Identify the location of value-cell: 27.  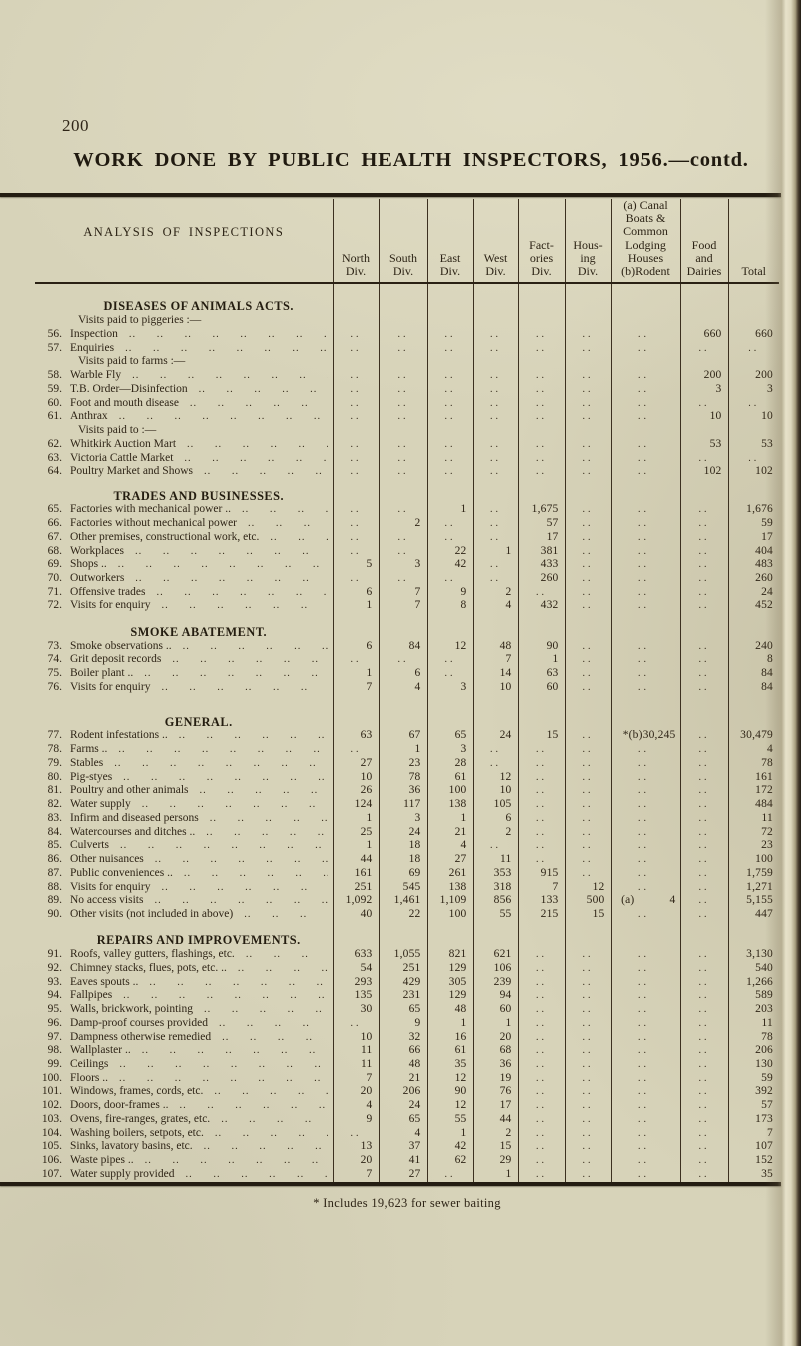
(450, 859).